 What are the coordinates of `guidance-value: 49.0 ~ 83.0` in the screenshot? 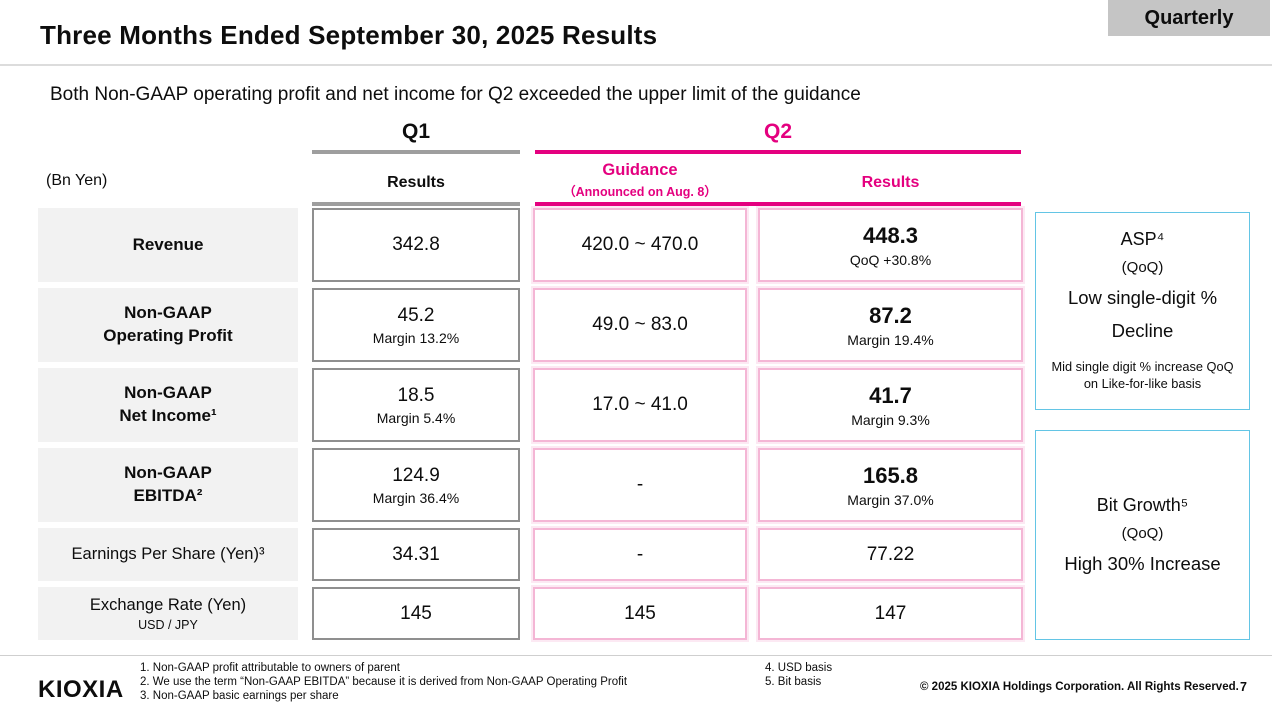 It's located at (640, 324).